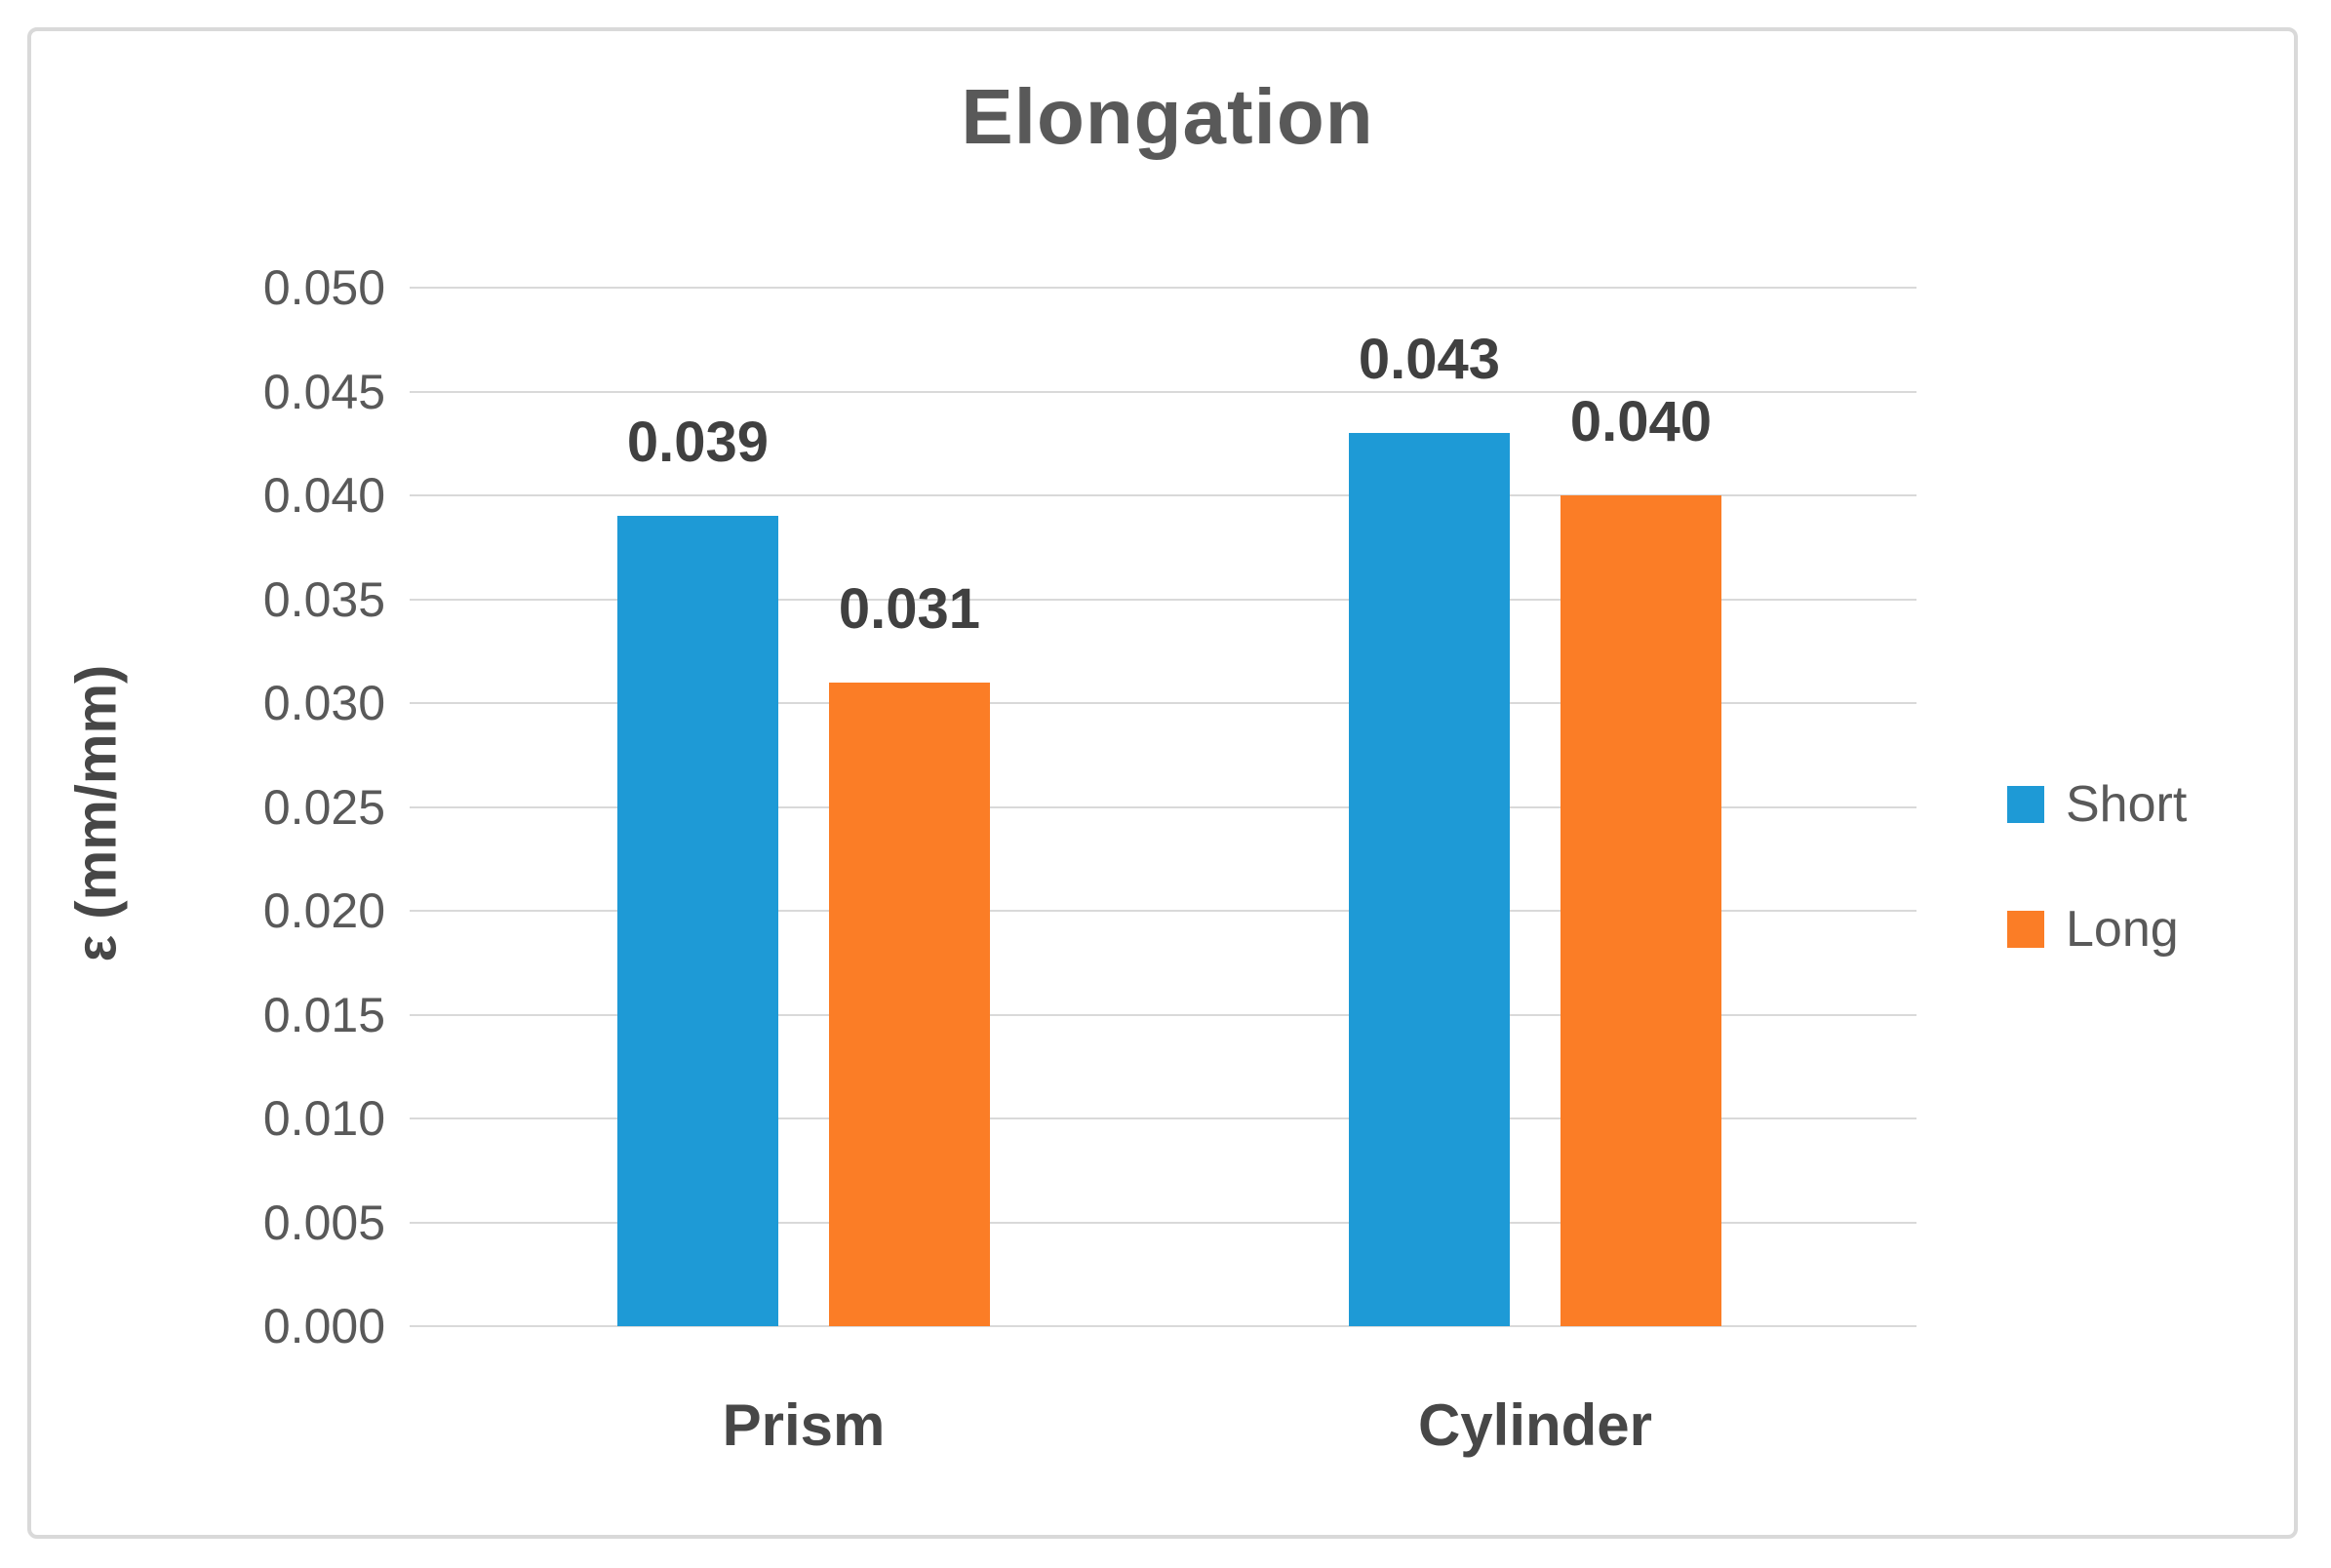 The width and height of the screenshot is (2331, 1568). I want to click on legend-label: Short, so click(2127, 804).